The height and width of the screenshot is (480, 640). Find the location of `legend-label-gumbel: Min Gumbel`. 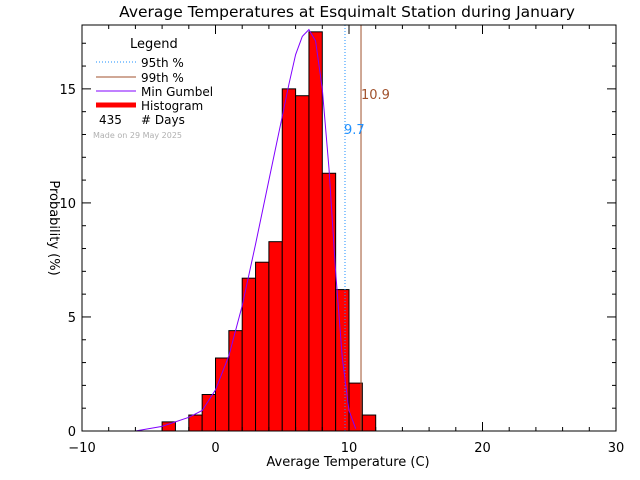

legend-label-gumbel: Min Gumbel is located at coordinates (177, 92).